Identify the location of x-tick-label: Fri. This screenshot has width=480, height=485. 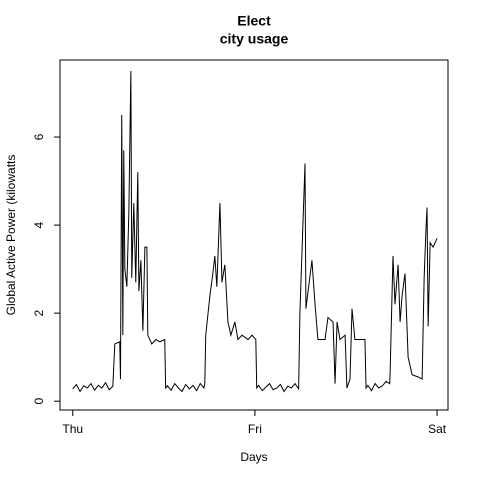
(255, 429).